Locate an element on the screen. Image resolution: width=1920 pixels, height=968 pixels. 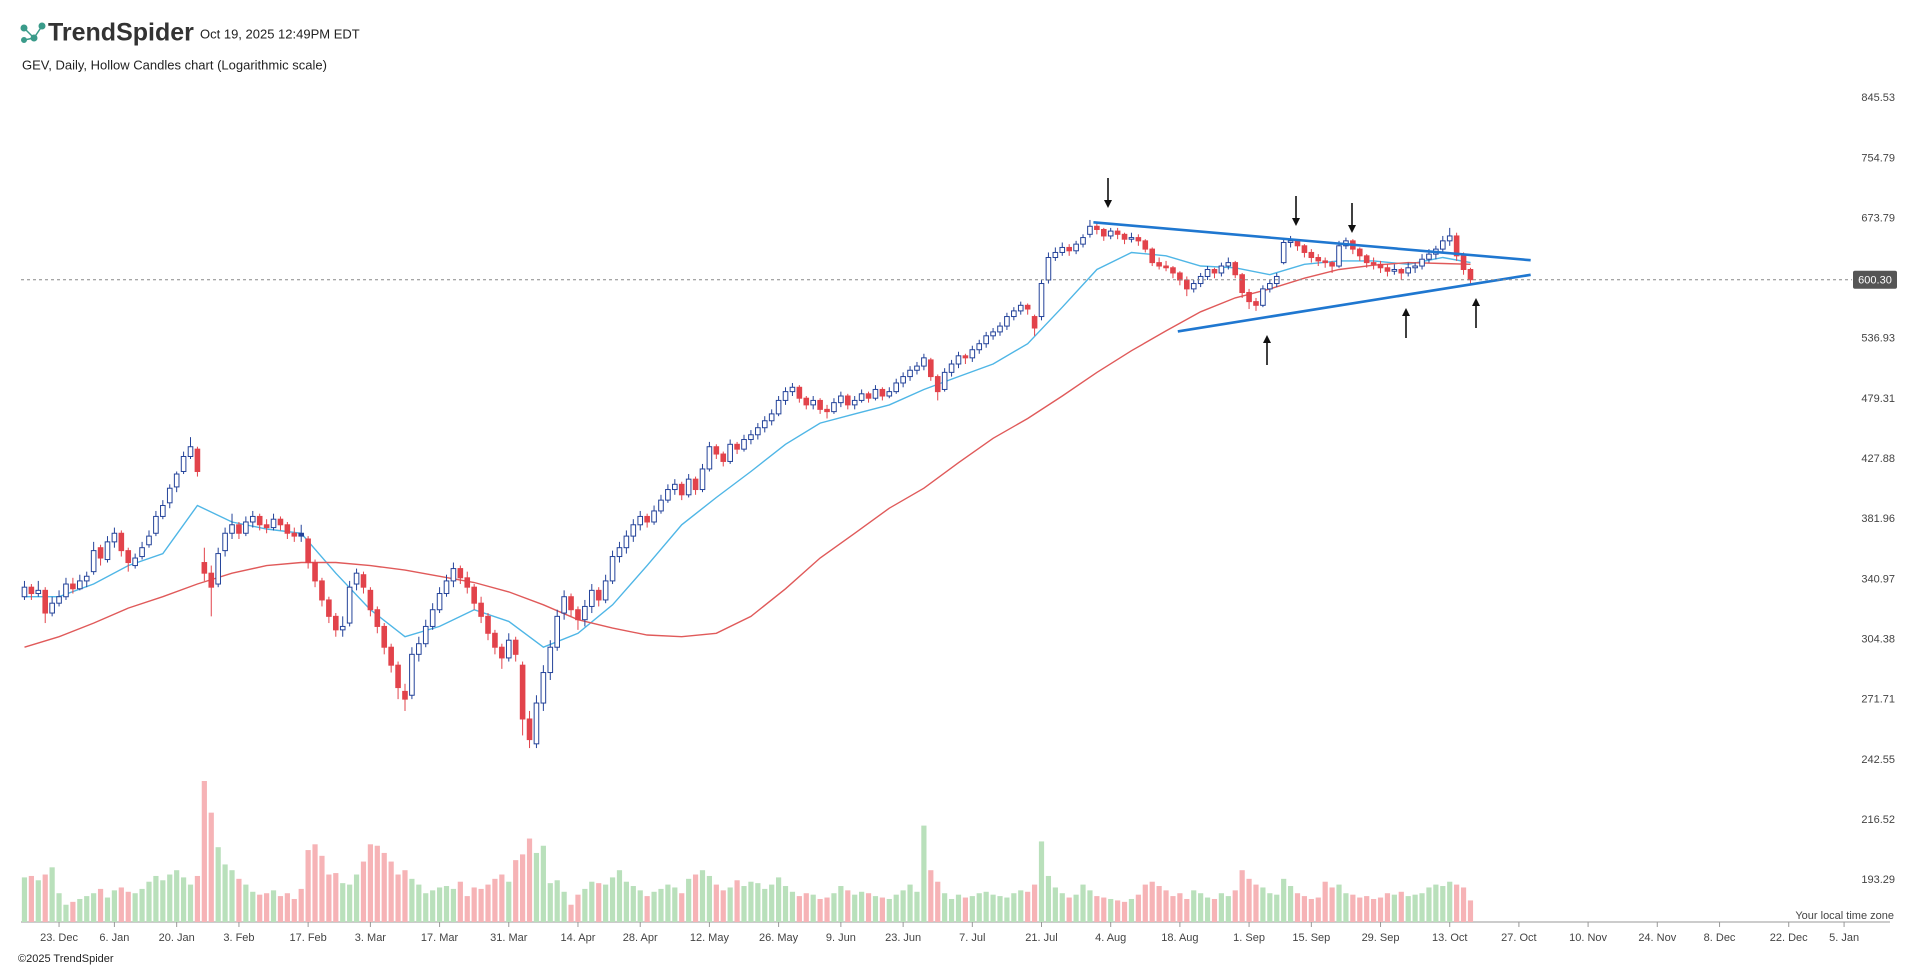
x-tick-label: 26. May is located at coordinates (779, 938).